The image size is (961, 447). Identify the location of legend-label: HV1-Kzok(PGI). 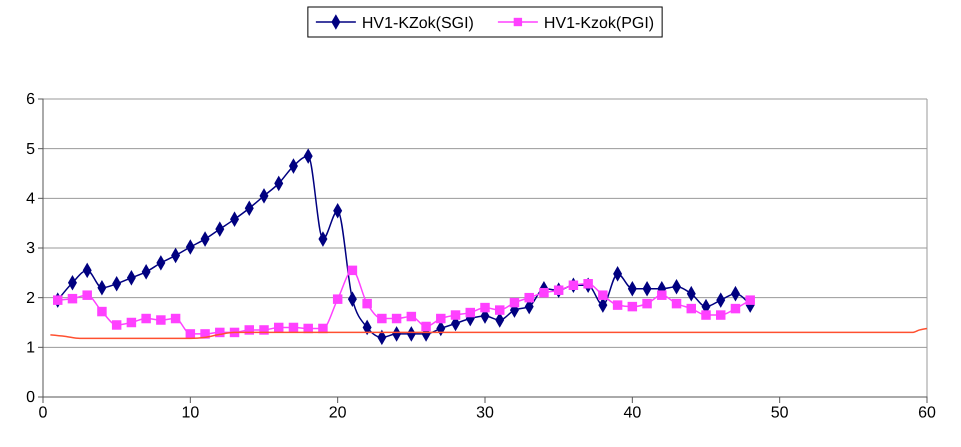
(599, 23).